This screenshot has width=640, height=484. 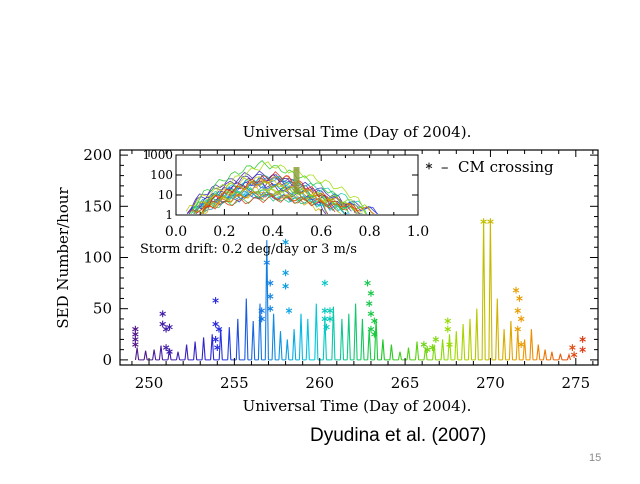 What do you see at coordinates (169, 215) in the screenshot?
I see `inset-y-tick-label: 1` at bounding box center [169, 215].